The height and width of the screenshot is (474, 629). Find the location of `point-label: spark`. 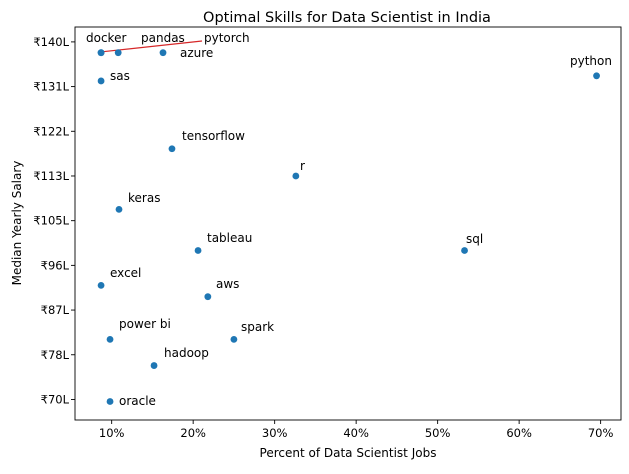

point-label: spark is located at coordinates (257, 327).